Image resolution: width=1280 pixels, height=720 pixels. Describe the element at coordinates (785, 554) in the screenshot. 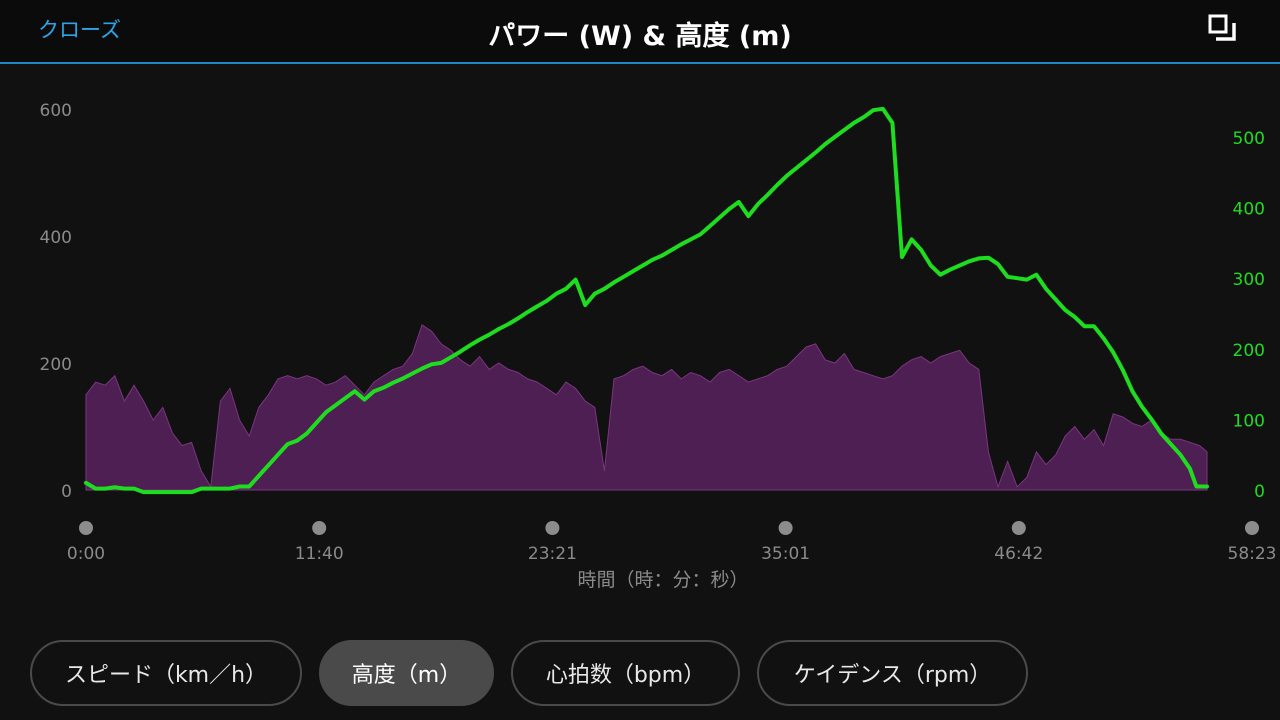

I see `x-axis-tick-label: 35:01` at that location.